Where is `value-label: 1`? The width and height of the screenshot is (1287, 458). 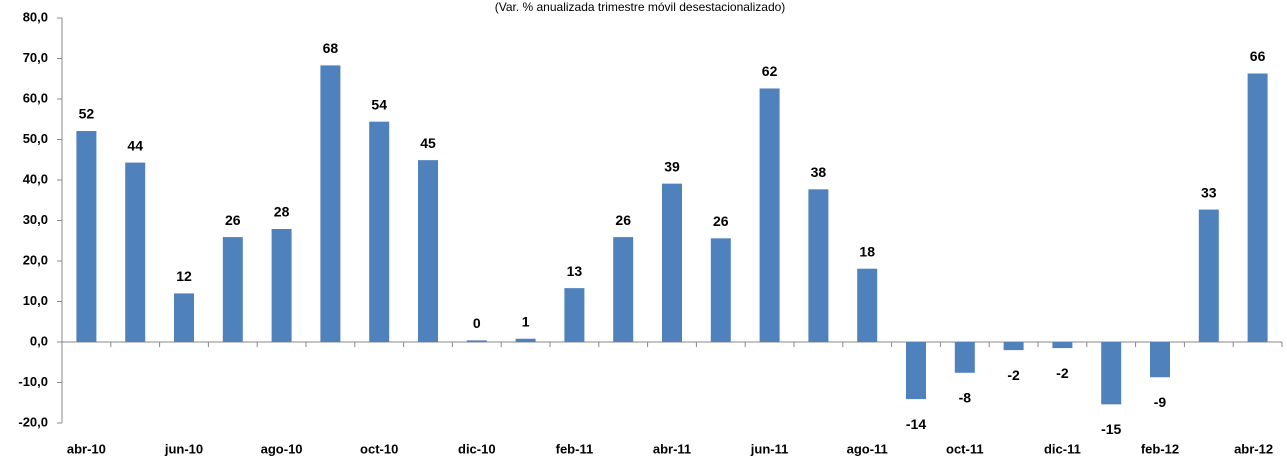
value-label: 1 is located at coordinates (526, 321).